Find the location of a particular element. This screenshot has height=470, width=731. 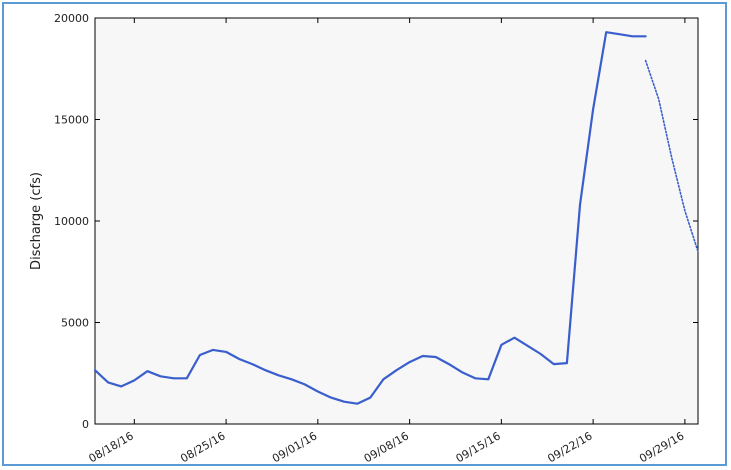

y-tick-label: 10000 is located at coordinates (71, 221).